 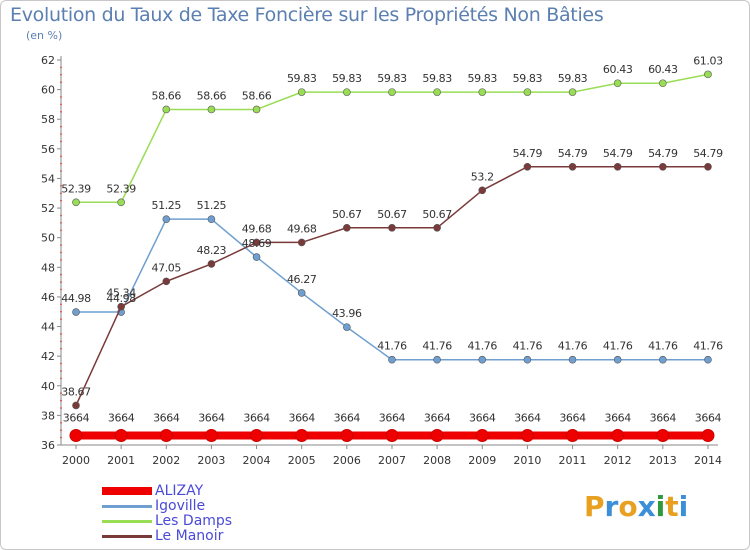 What do you see at coordinates (180, 506) in the screenshot?
I see `legend-label: Igoville` at bounding box center [180, 506].